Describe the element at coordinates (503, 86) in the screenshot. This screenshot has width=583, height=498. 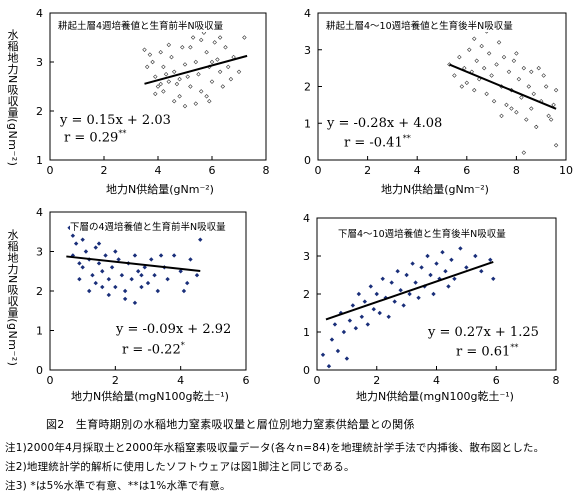
I see `panel-2-trend-line` at that location.